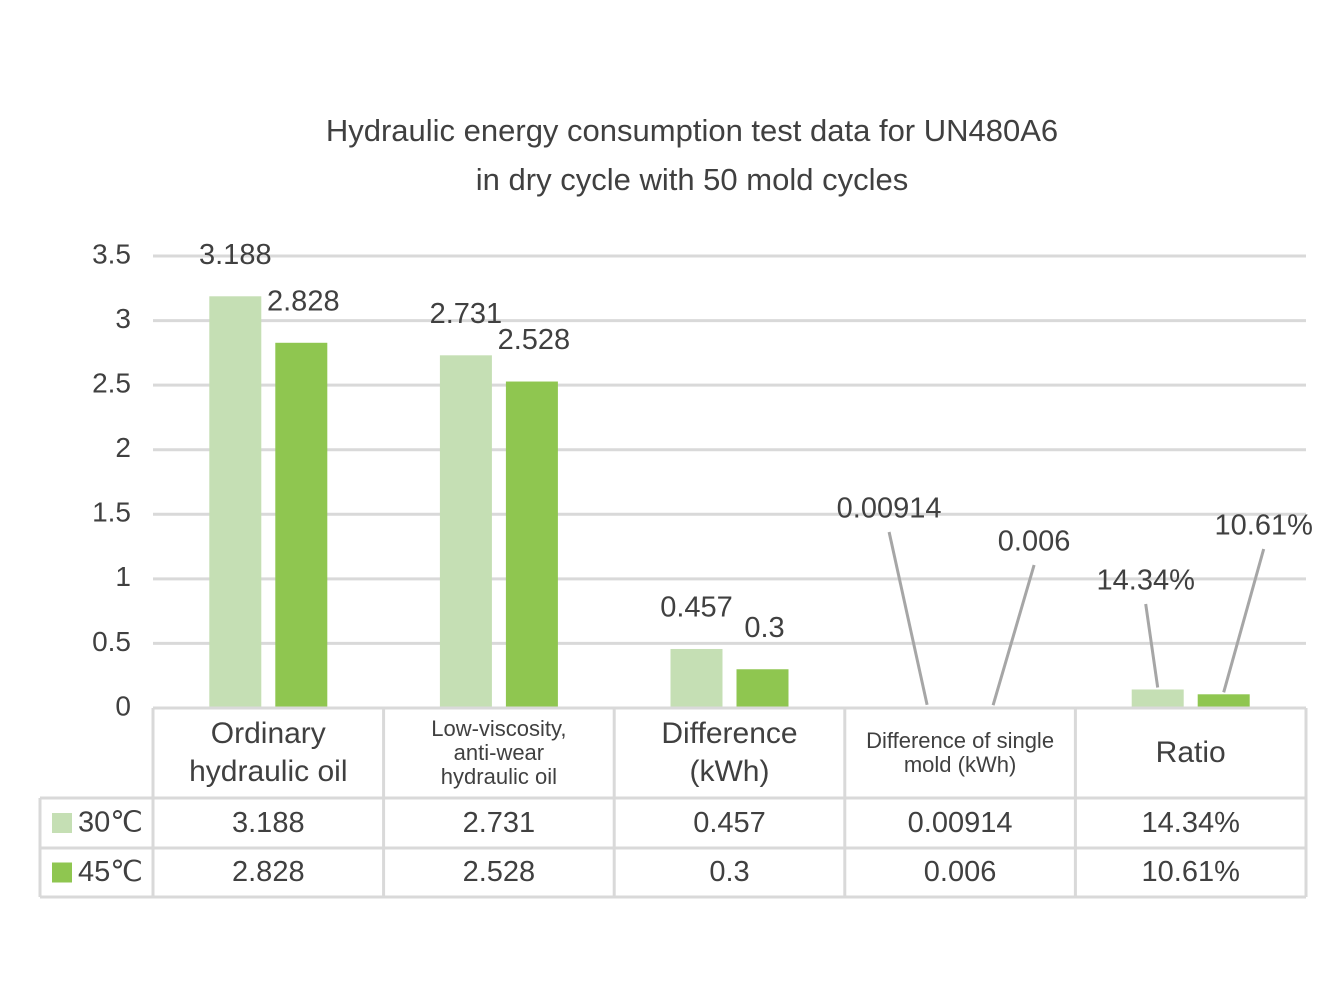 Image resolution: width=1344 pixels, height=1006 pixels. I want to click on table-header-text: Ratio, so click(1190, 752).